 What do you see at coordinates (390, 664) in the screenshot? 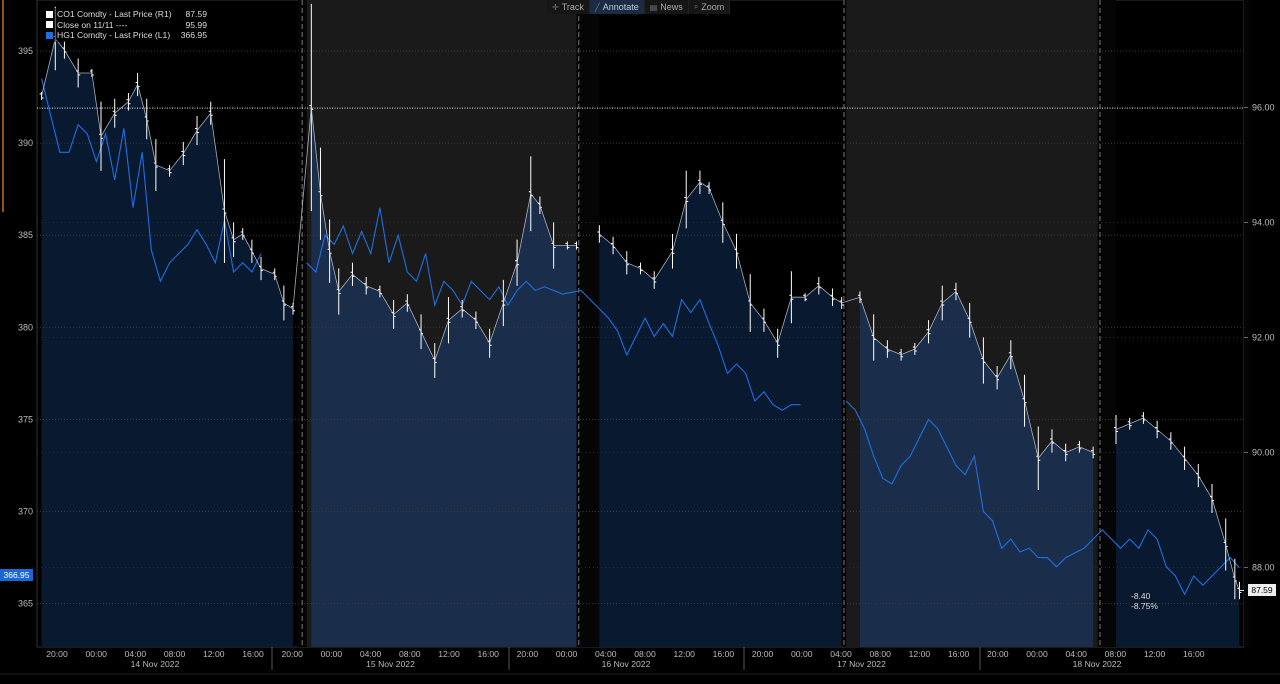
I see `x-day-label: 15 Nov 2022` at bounding box center [390, 664].